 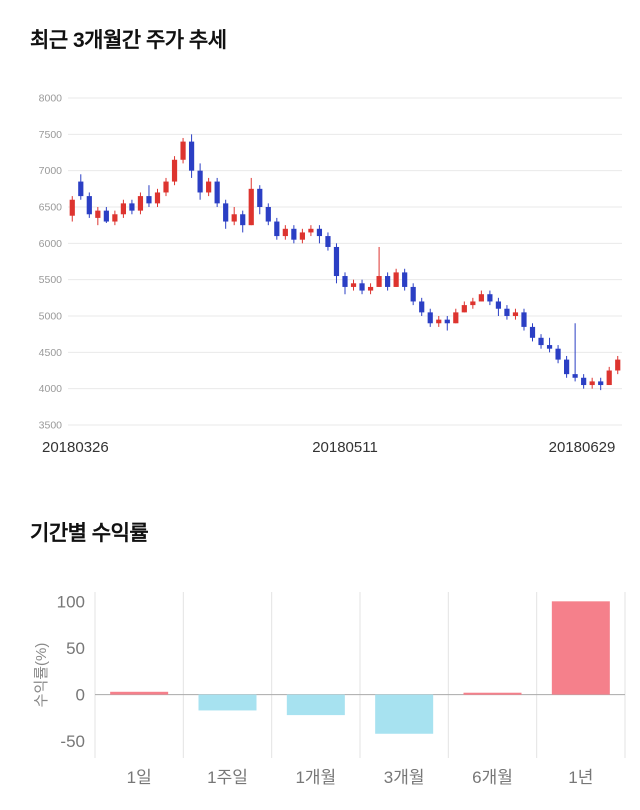 I want to click on price-chart-title: 최근 3개월간 주가 추세, so click(x=128, y=40).